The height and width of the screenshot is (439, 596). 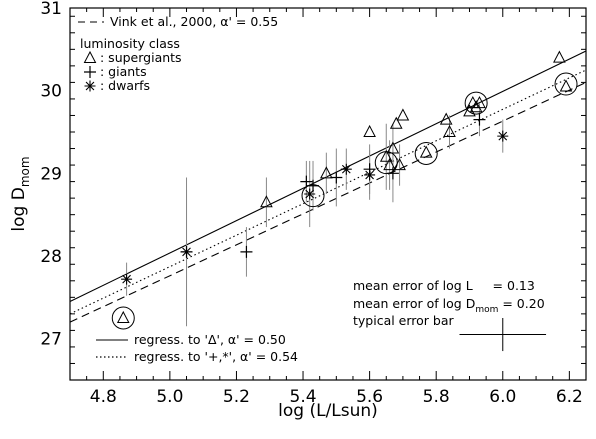 What do you see at coordinates (303, 397) in the screenshot?
I see `x-tick-label: 5.4` at bounding box center [303, 397].